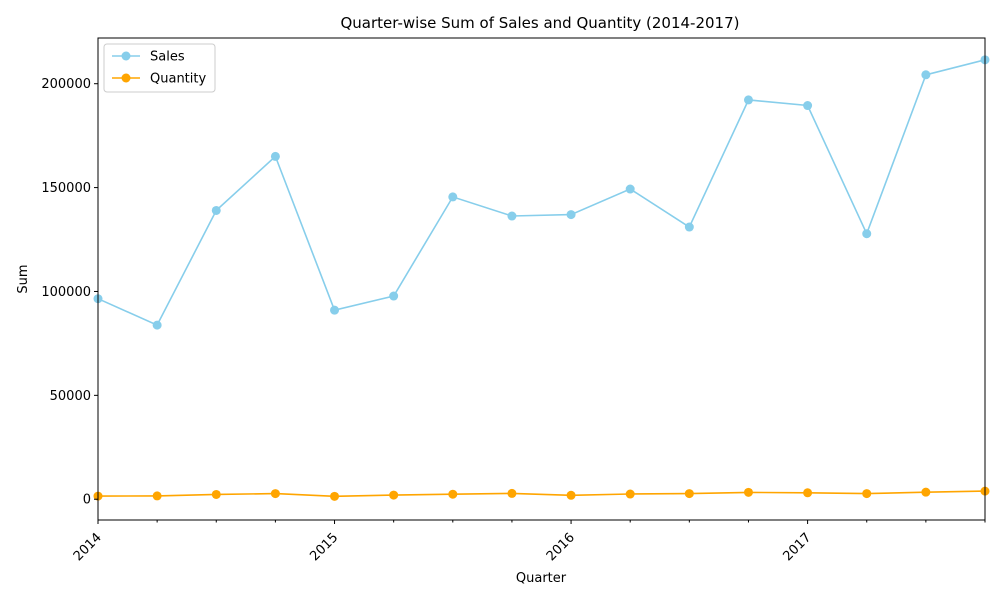 This screenshot has height=600, width=1000. What do you see at coordinates (324, 547) in the screenshot?
I see `x-tick-label: 2015` at bounding box center [324, 547].